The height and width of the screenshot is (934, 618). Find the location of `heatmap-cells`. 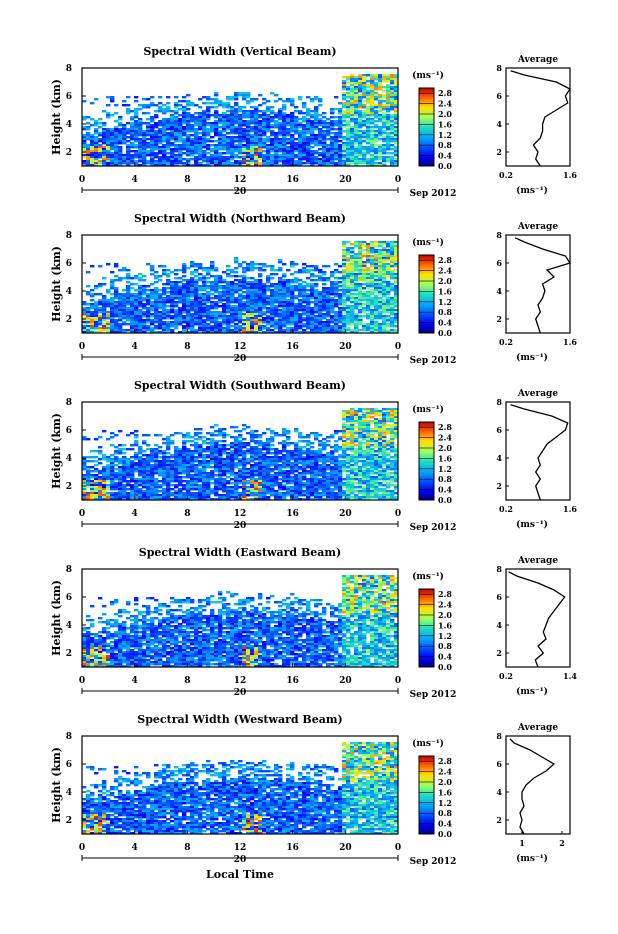

heatmap-cells is located at coordinates (240, 120).